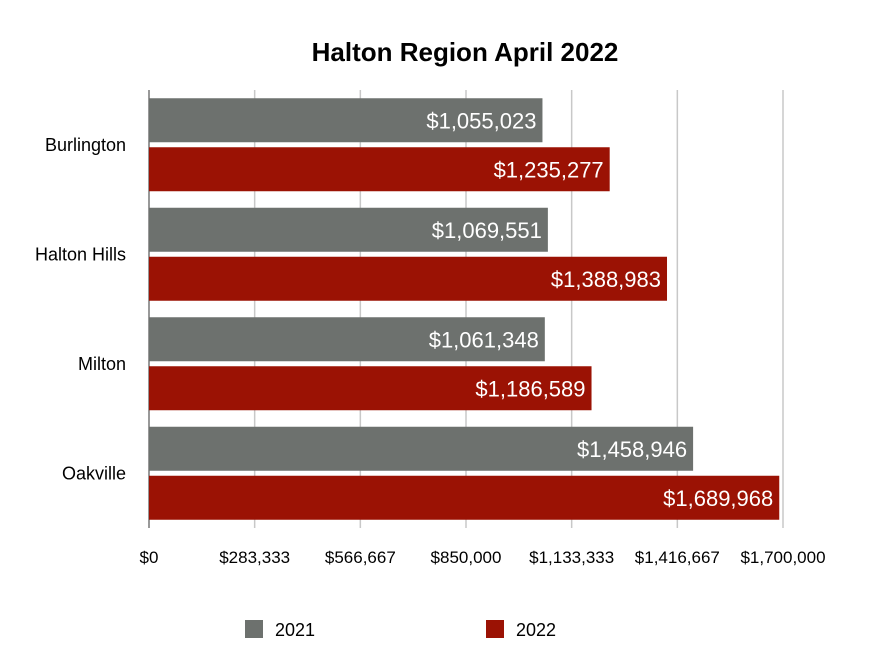  I want to click on data-label: $1,061,348, so click(484, 339).